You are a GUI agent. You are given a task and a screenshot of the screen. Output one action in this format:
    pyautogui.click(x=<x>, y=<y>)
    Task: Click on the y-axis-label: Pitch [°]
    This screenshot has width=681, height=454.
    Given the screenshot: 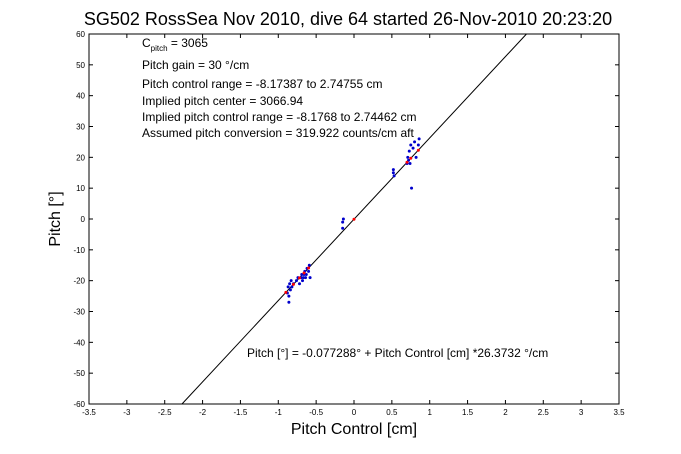 What is the action you would take?
    pyautogui.click(x=55, y=218)
    